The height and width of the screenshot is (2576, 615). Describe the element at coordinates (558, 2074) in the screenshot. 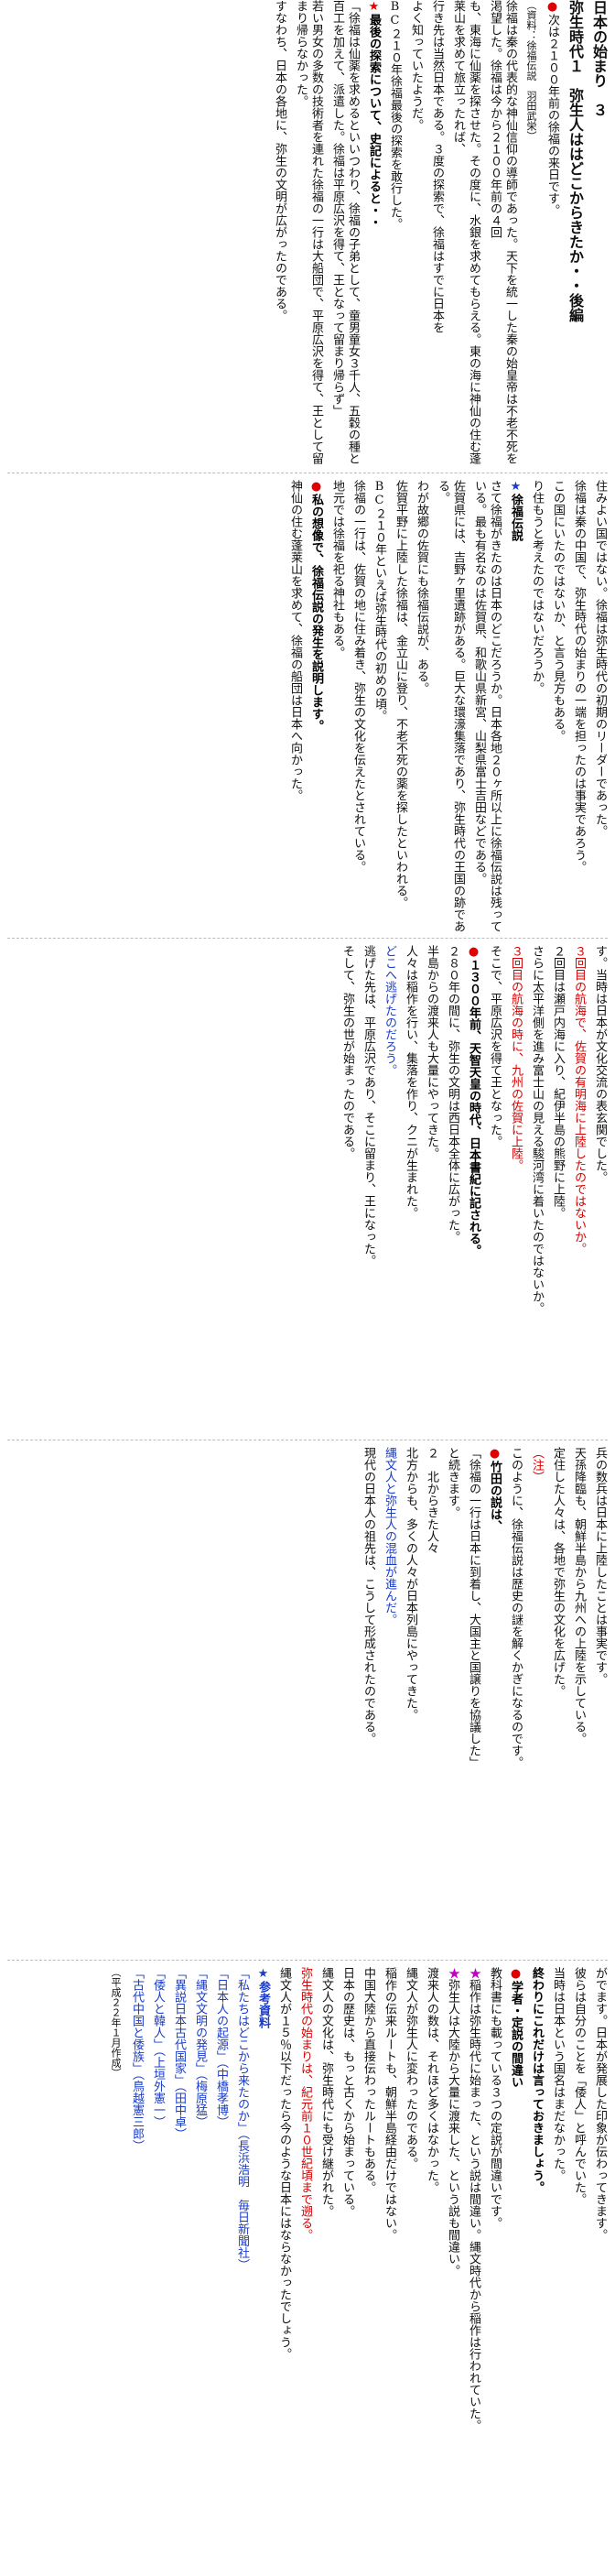

I see `b5-col-3: 当時は日本という国名はまだなかった。` at that location.